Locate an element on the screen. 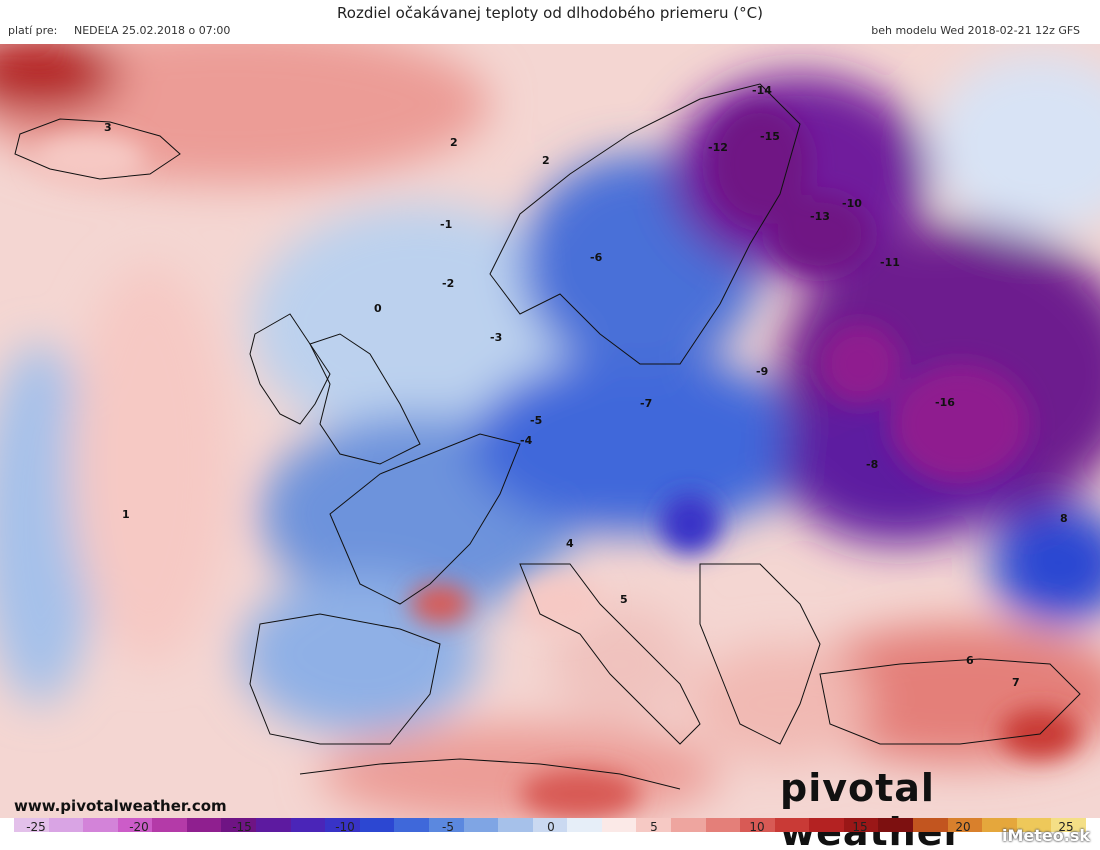 The width and height of the screenshot is (1100, 850). imeteo-watermark: iMeteo.sk is located at coordinates (1046, 835).